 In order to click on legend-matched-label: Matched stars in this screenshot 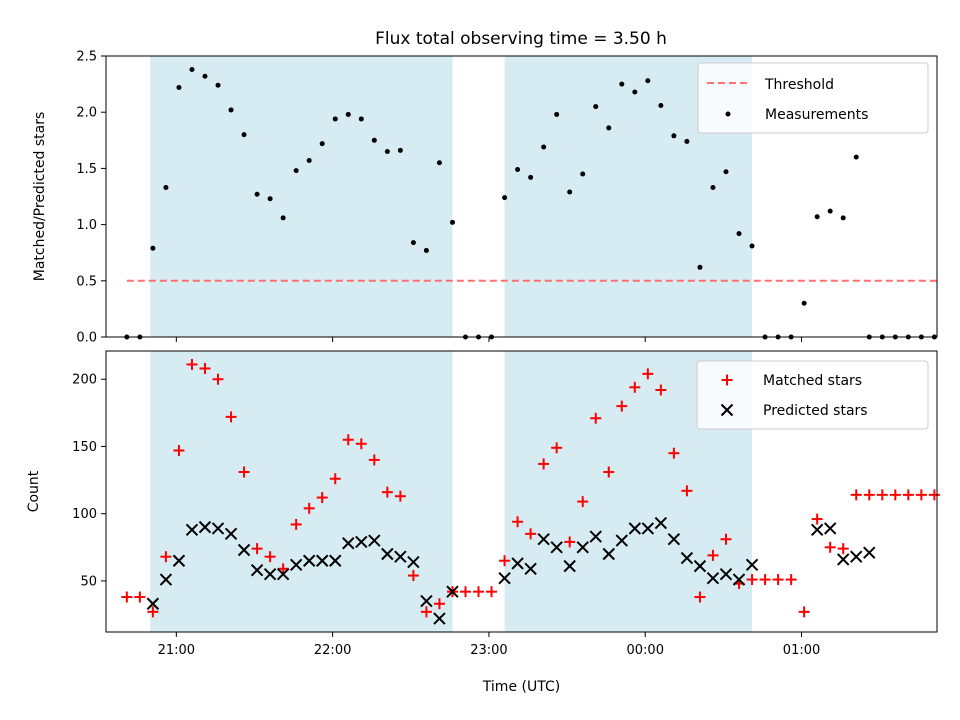, I will do `click(812, 381)`.